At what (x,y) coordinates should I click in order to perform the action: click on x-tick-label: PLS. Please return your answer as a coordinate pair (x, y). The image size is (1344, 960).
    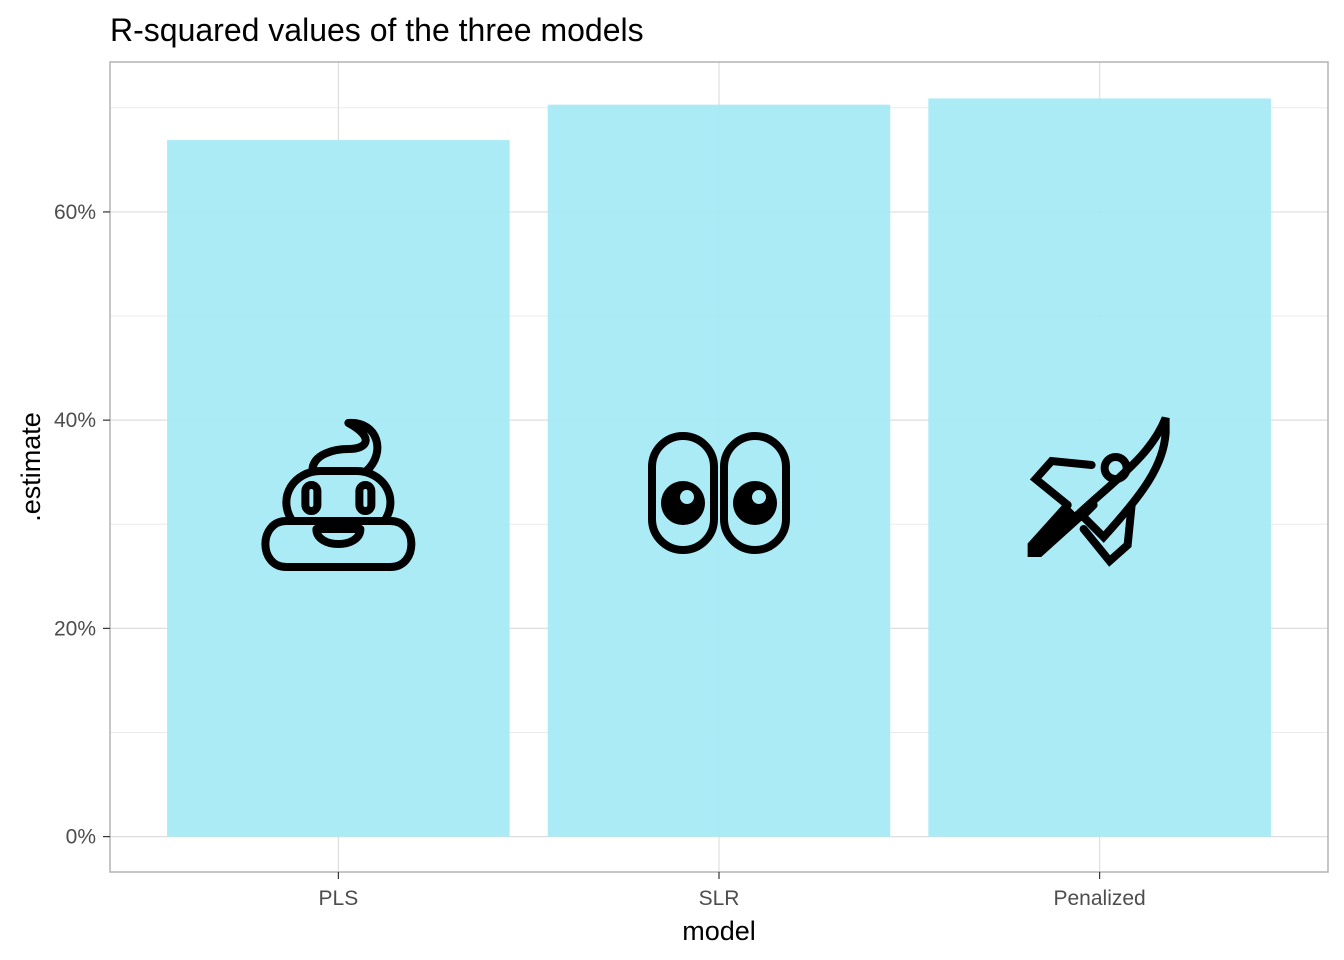
    Looking at the image, I should click on (339, 898).